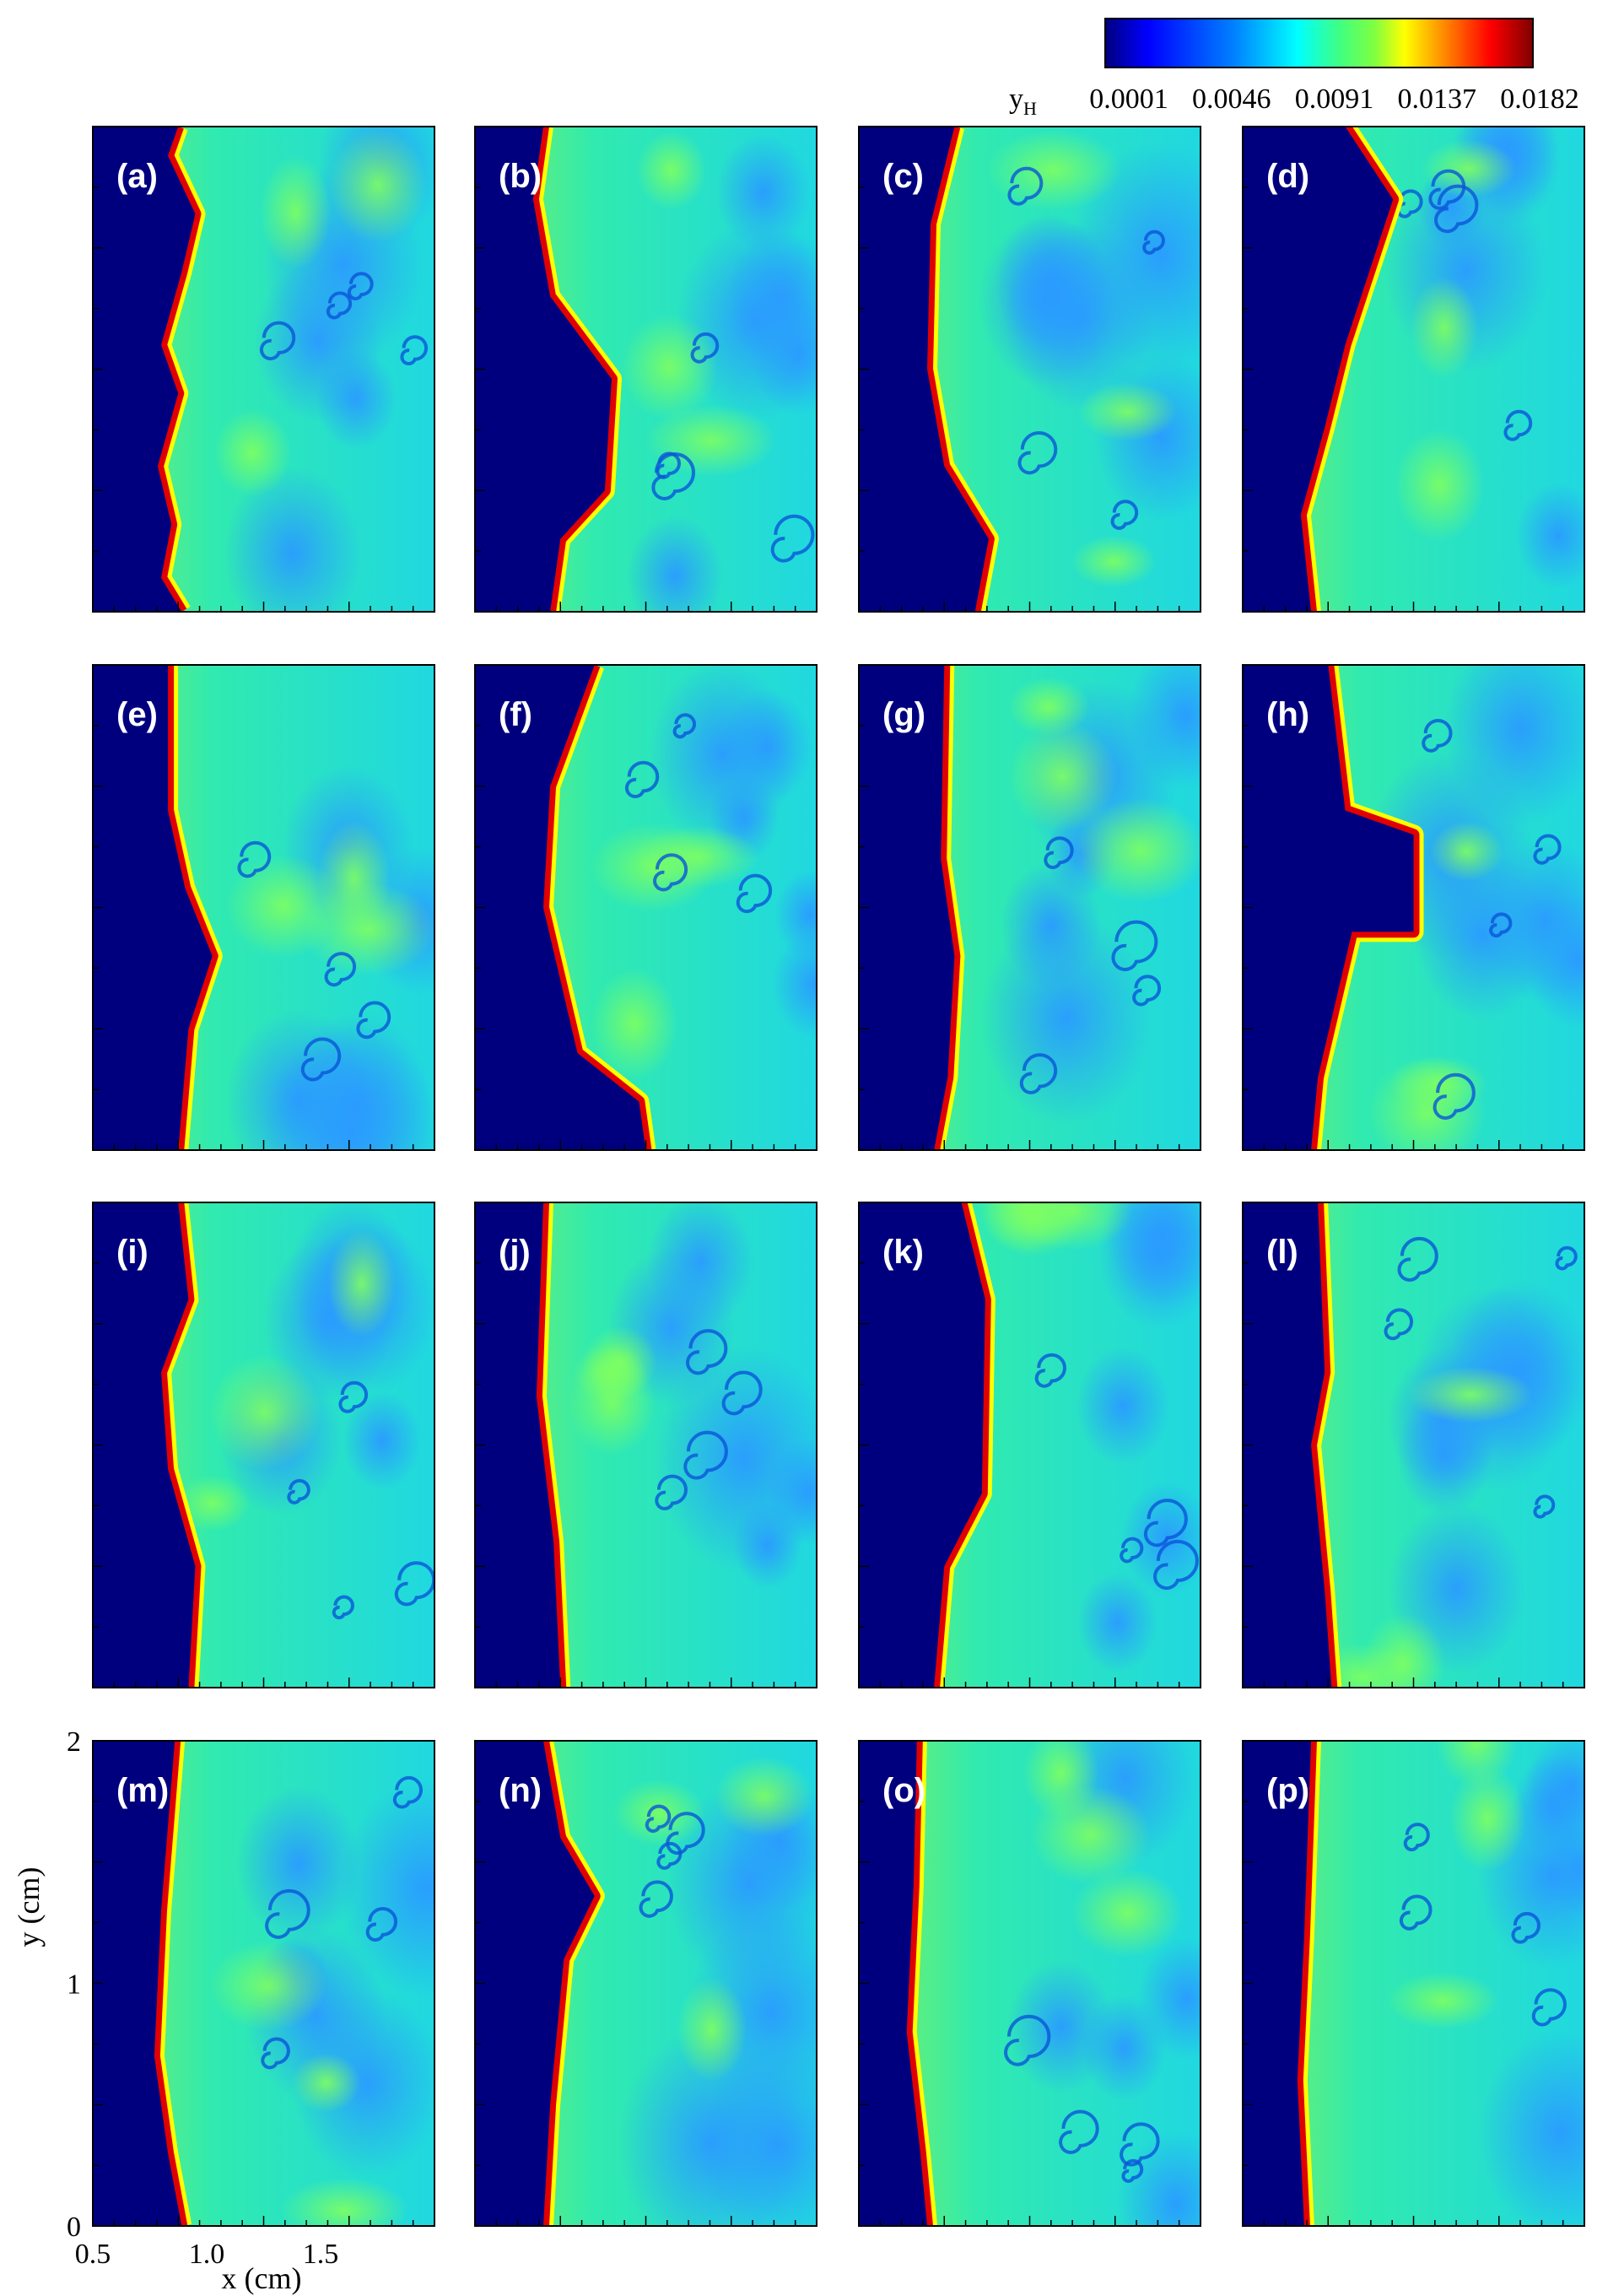 The image size is (1608, 2296). What do you see at coordinates (1287, 714) in the screenshot?
I see `panel-label: (h)` at bounding box center [1287, 714].